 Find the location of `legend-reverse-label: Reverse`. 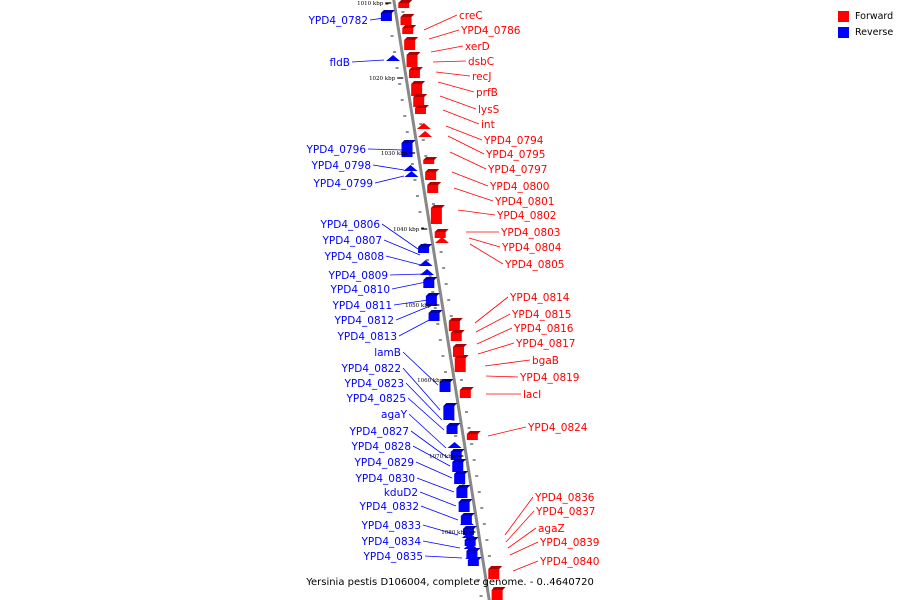

legend-reverse-label: Reverse is located at coordinates (874, 32).